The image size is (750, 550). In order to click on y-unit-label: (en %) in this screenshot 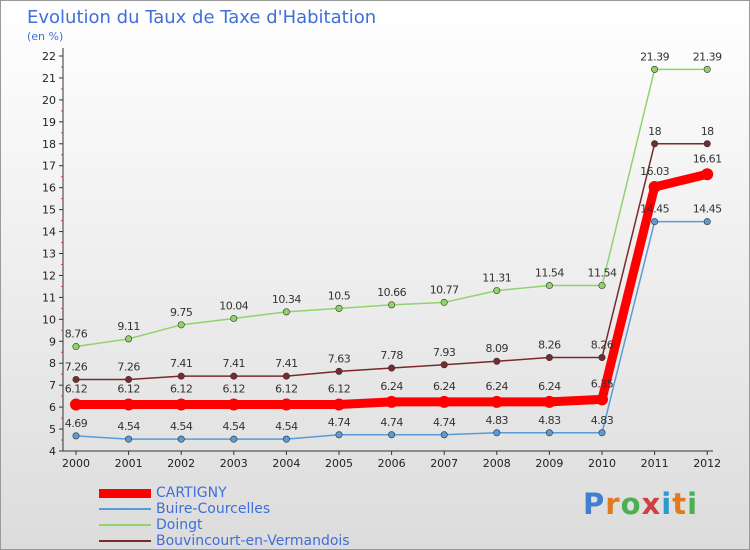, I will do `click(45, 36)`.